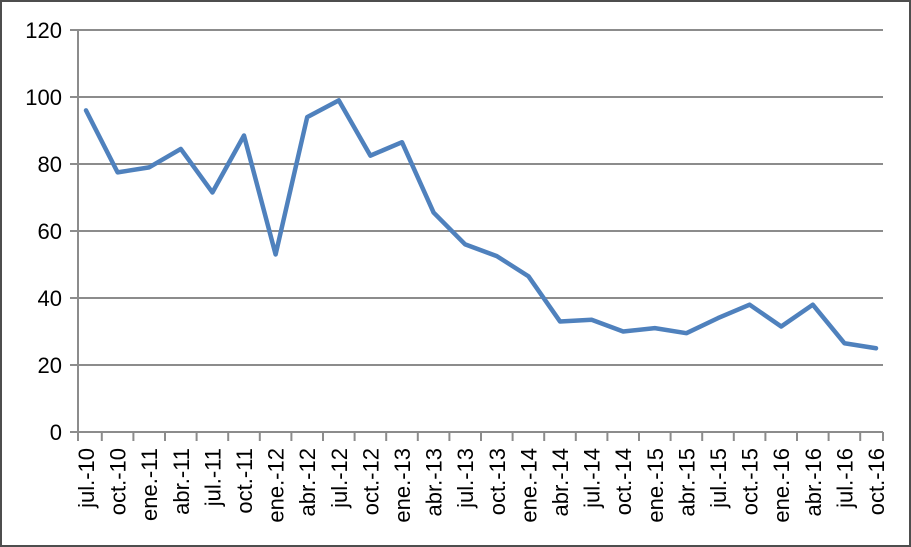  Describe the element at coordinates (402, 485) in the screenshot. I see `x-axis-label: ene.-13` at that location.